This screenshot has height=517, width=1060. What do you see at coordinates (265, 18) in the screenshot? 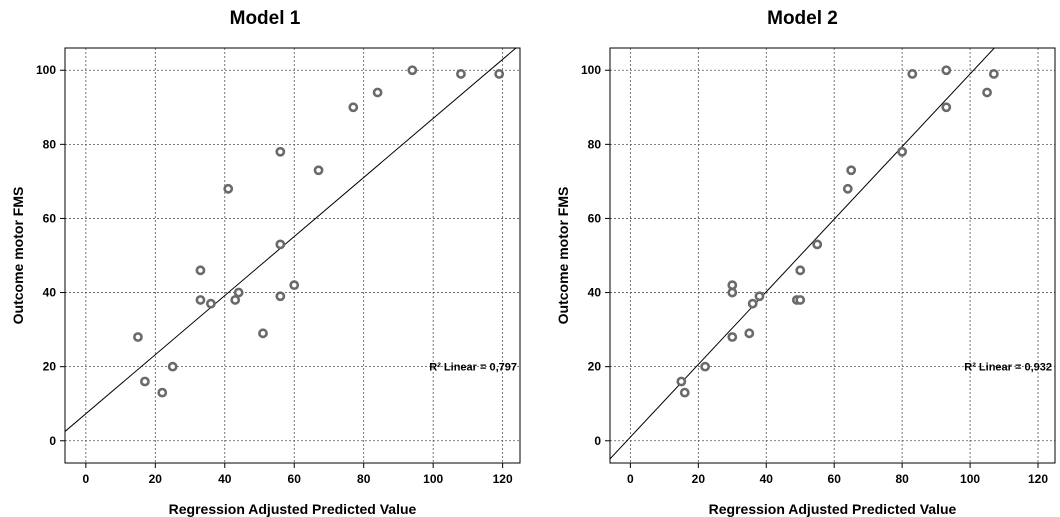
I see `chart-title: Model 1` at bounding box center [265, 18].